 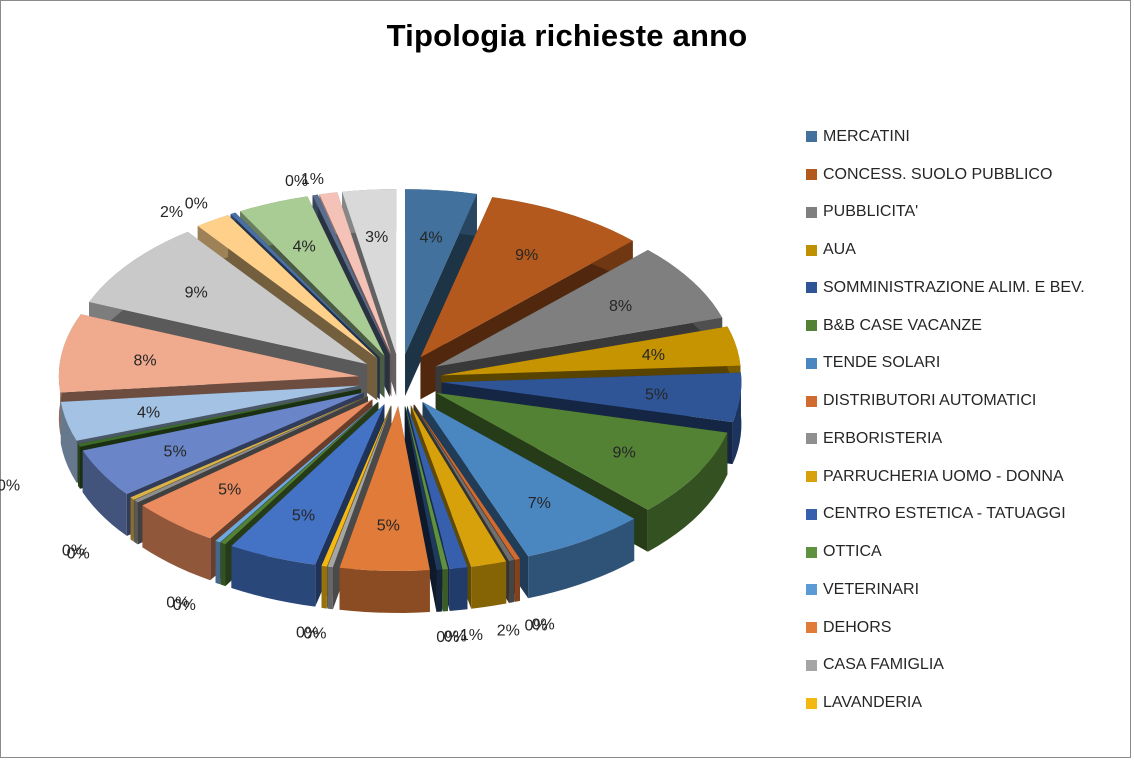 What do you see at coordinates (539, 503) in the screenshot?
I see `slice-label: 7%` at bounding box center [539, 503].